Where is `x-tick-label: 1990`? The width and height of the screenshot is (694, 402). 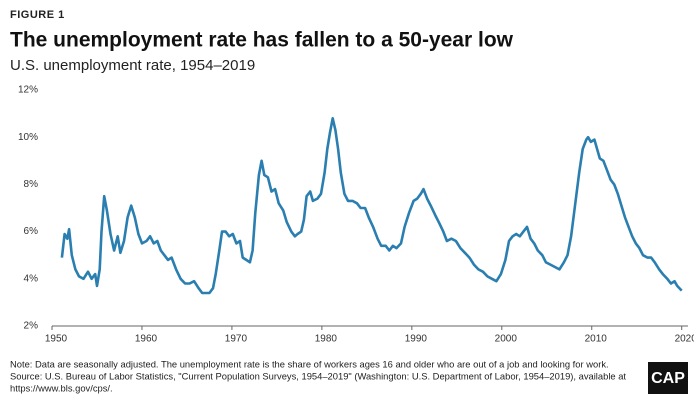 x-tick-label: 1990 is located at coordinates (416, 339).